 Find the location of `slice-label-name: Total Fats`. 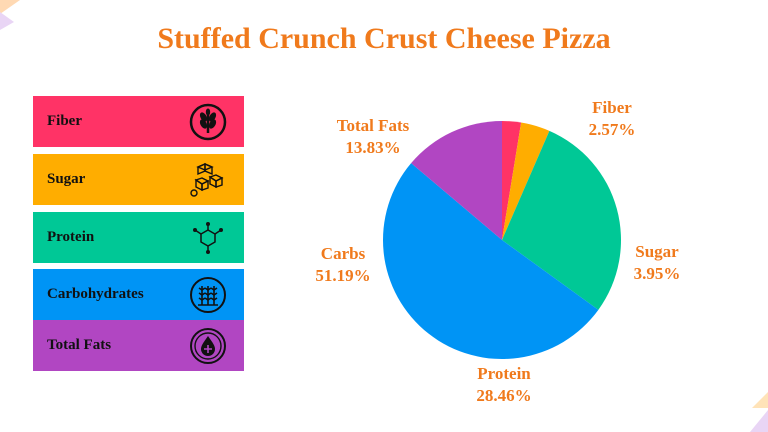

slice-label-name: Total Fats is located at coordinates (373, 125).